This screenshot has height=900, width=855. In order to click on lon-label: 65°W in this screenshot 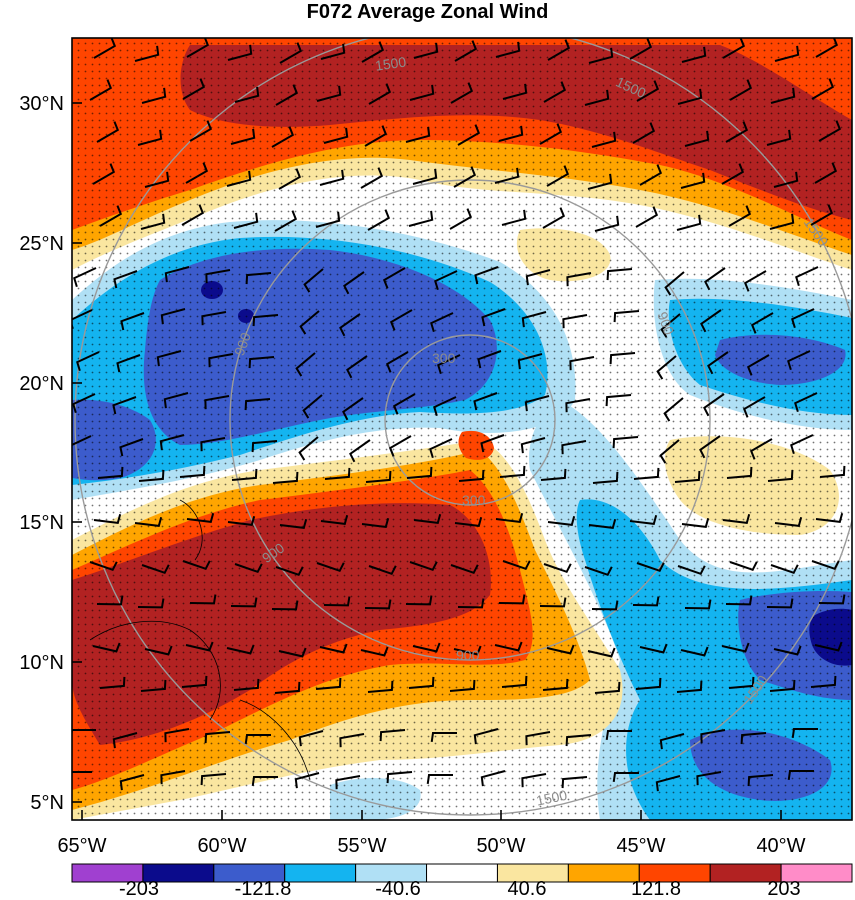, I will do `click(81, 846)`.